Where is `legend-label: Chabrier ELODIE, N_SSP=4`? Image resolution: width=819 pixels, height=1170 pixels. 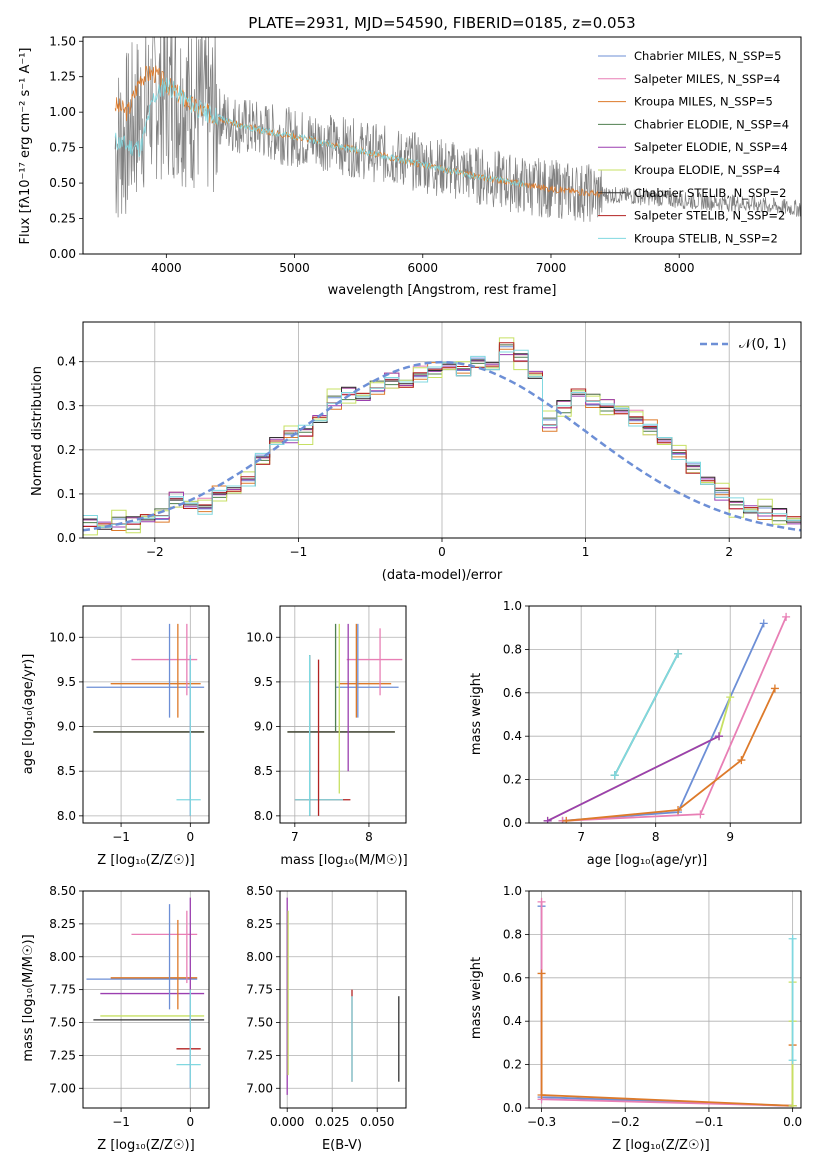
legend-label: Chabrier ELODIE, N_SSP=4 is located at coordinates (711, 124).